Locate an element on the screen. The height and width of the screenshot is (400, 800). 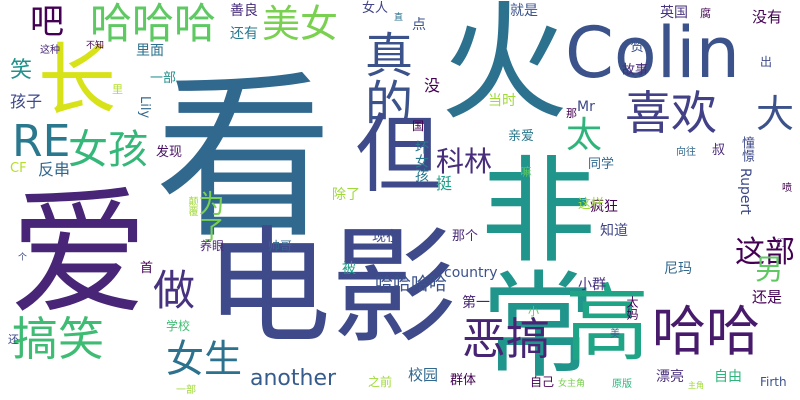
word-yibu-small: 一部 is located at coordinates (186, 390).